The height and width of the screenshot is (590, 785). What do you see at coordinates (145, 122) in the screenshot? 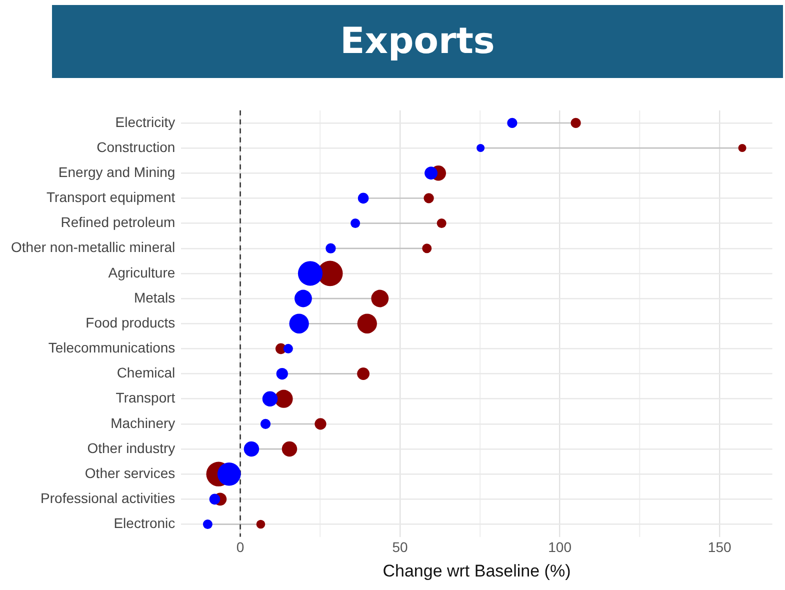
I see `y-tick-label: Electricity` at bounding box center [145, 122].